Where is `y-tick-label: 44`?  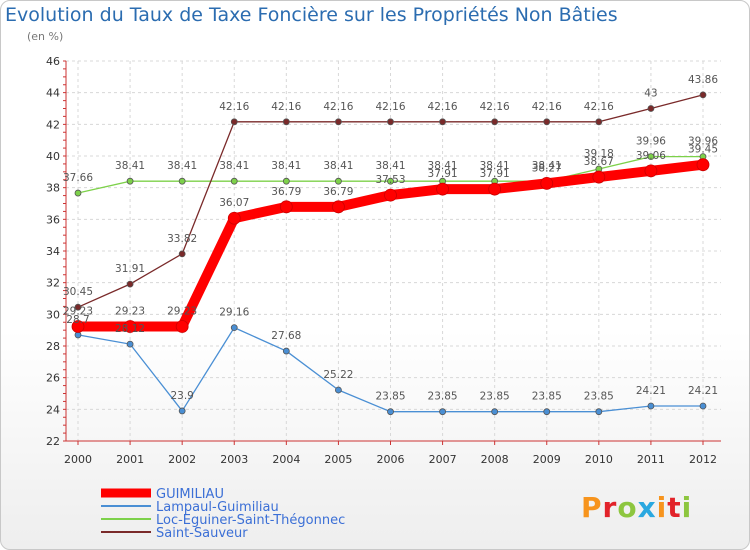 y-tick-label: 44 is located at coordinates (53, 93).